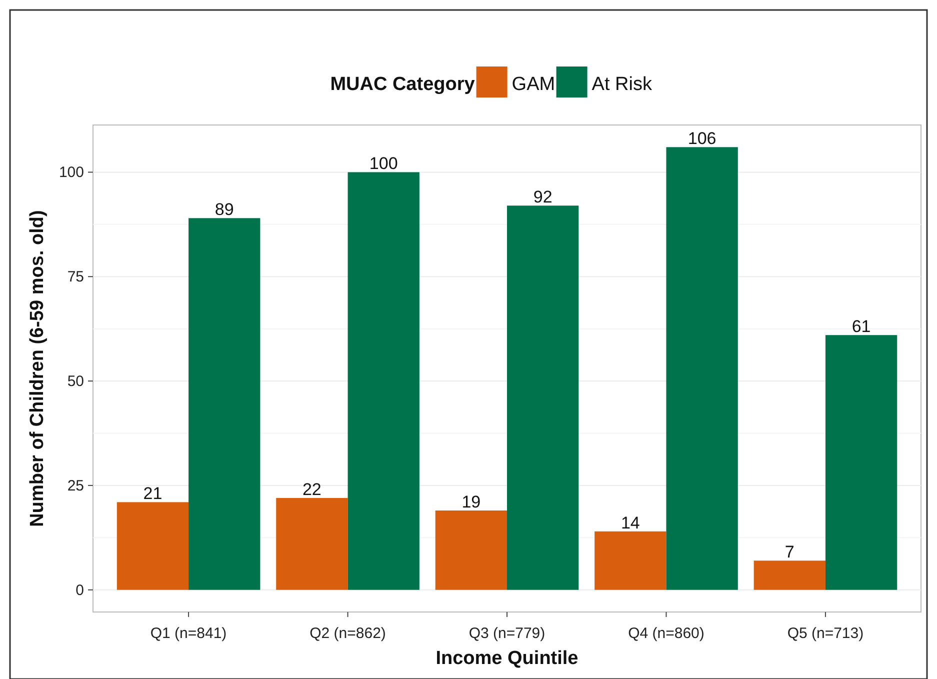 The width and height of the screenshot is (937, 679). Describe the element at coordinates (789, 552) in the screenshot. I see `data-label: 7` at that location.